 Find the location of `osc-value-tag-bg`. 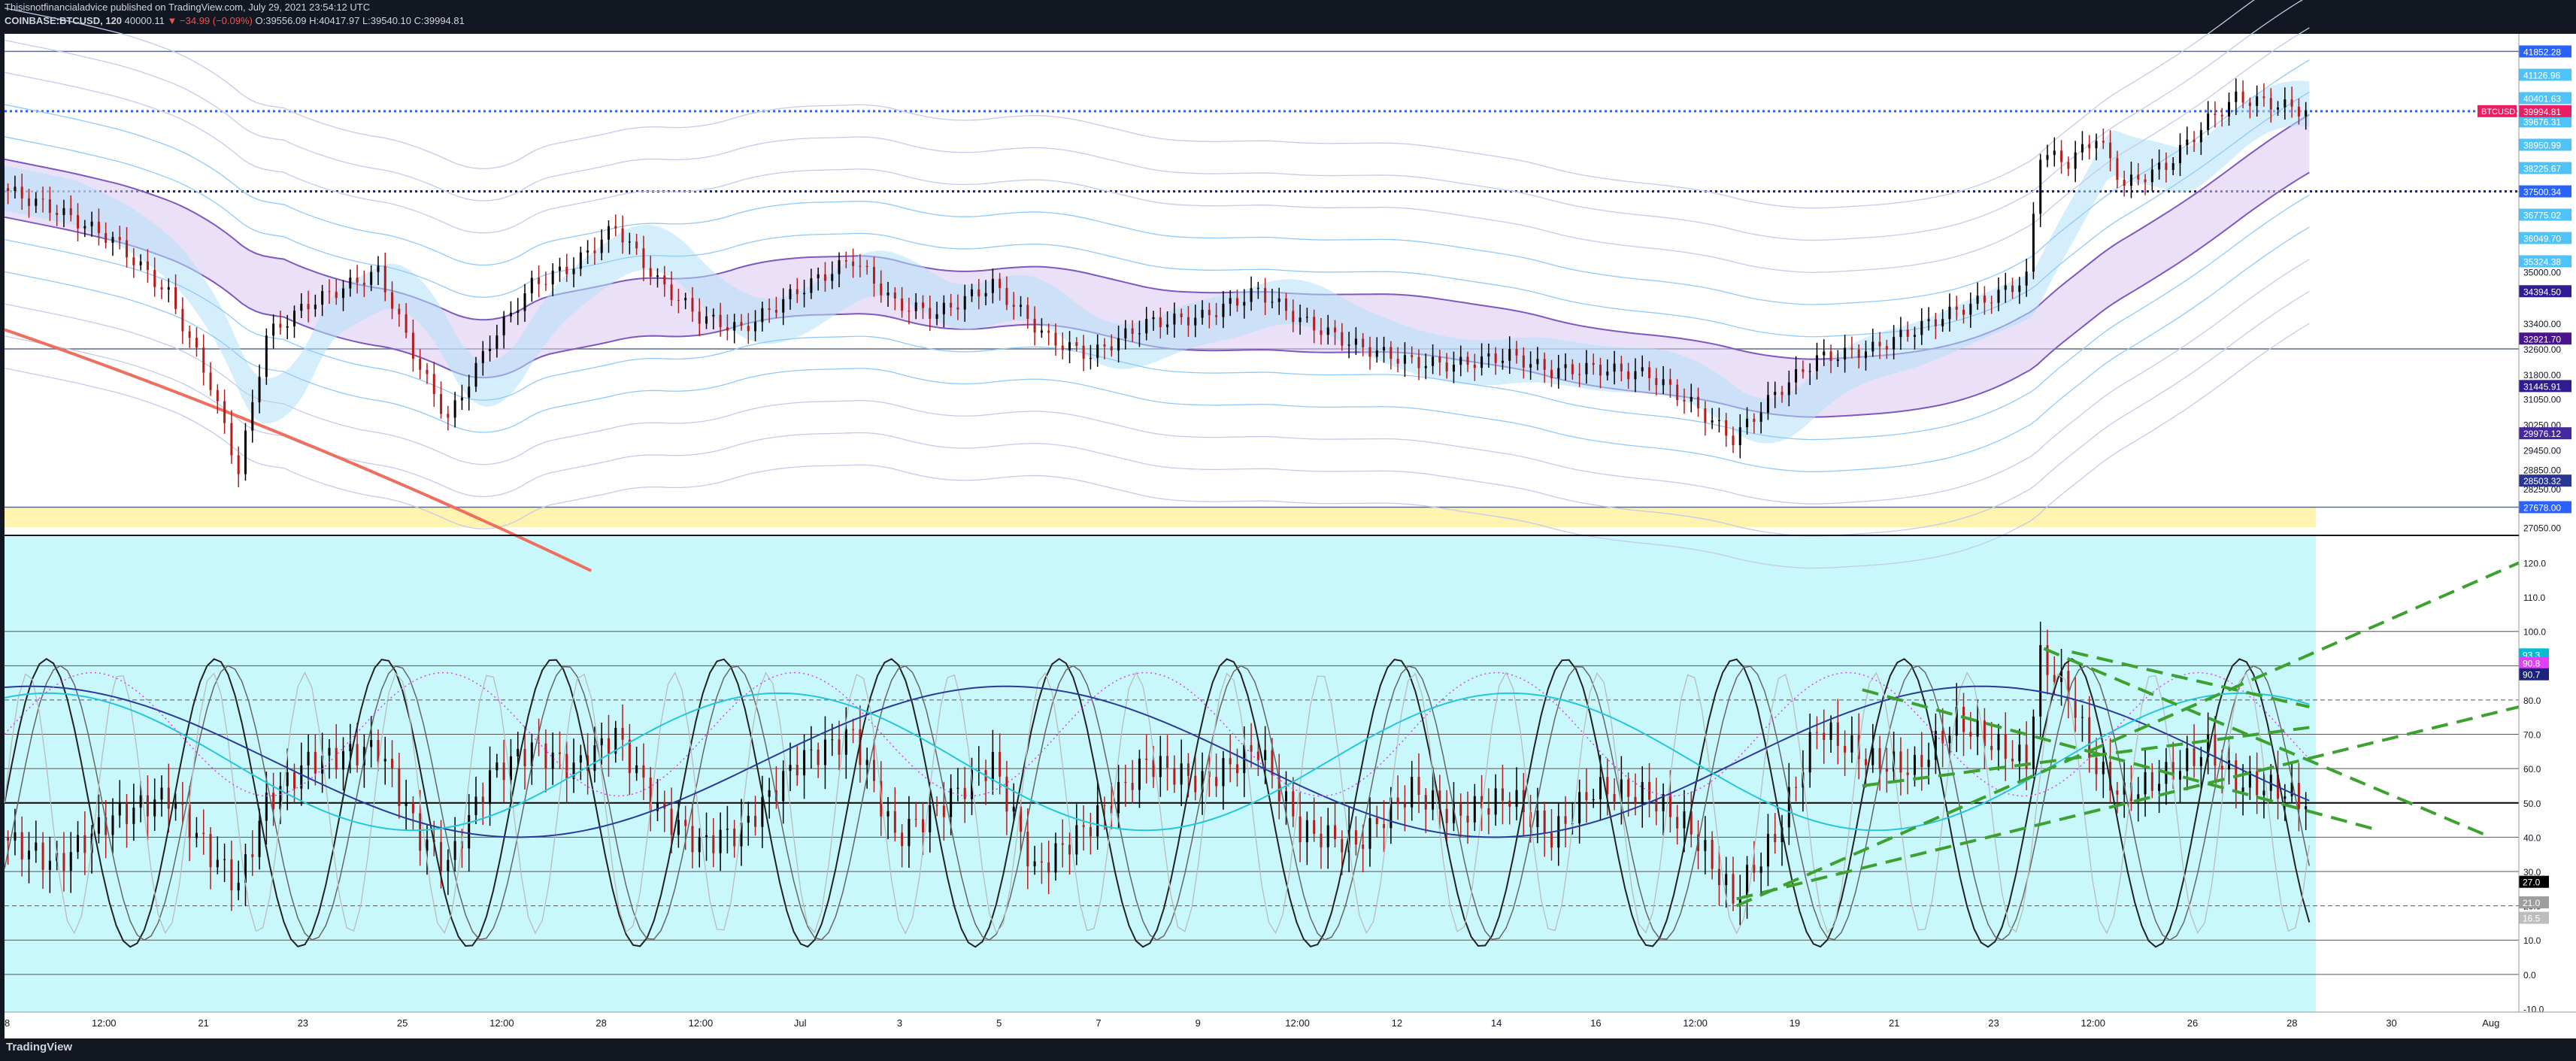

osc-value-tag-bg is located at coordinates (2534, 881).